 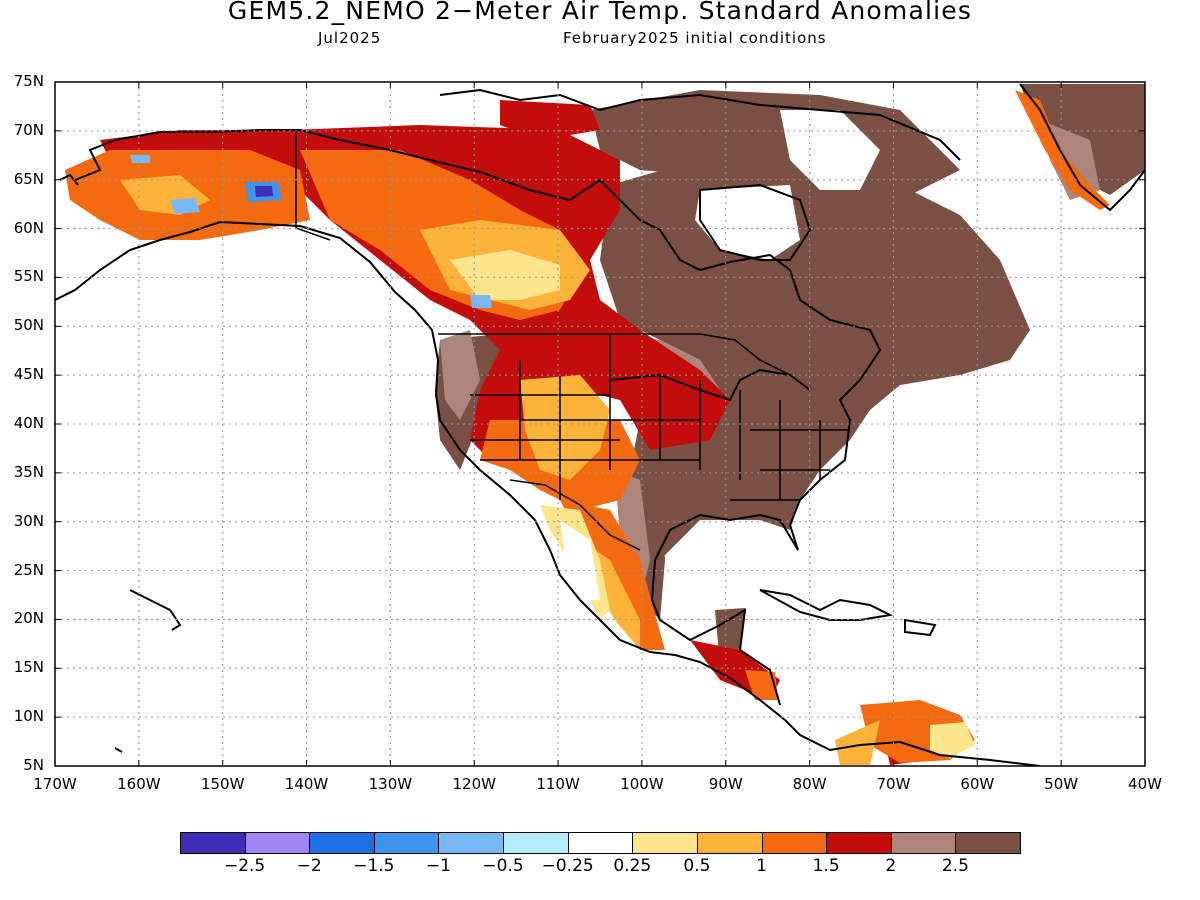 What do you see at coordinates (1061, 784) in the screenshot?
I see `lon-tick-label: 50W` at bounding box center [1061, 784].